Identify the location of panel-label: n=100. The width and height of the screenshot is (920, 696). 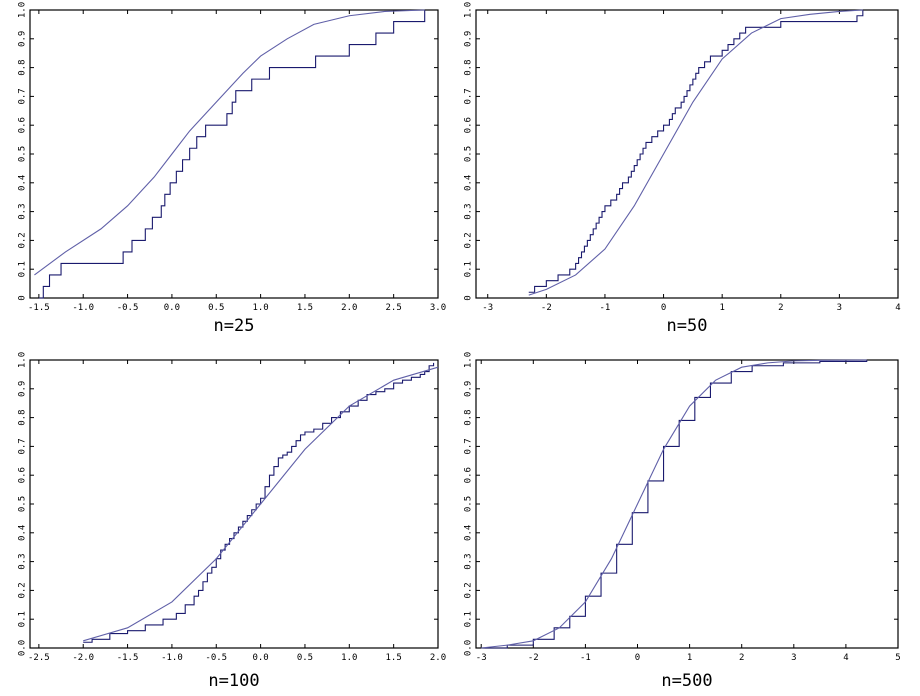
(233, 681).